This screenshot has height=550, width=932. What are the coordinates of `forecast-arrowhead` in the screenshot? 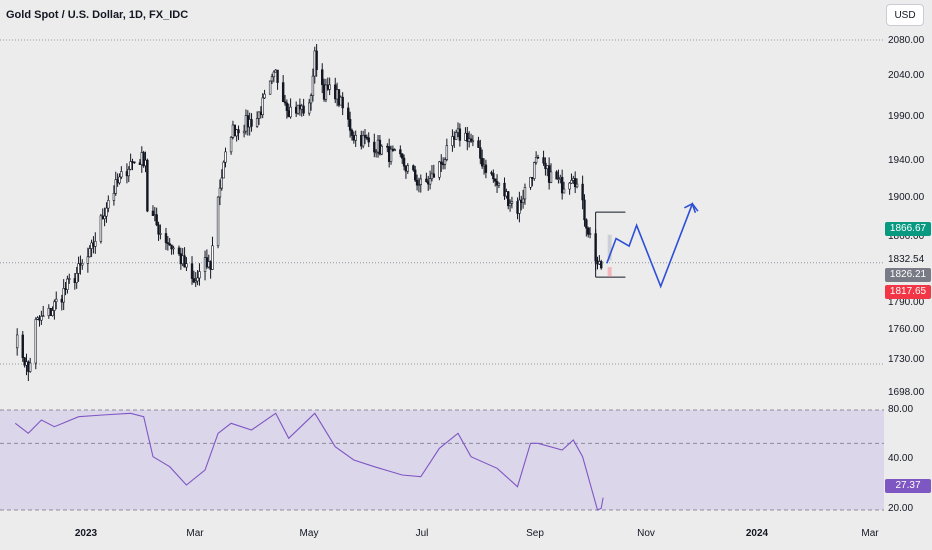 It's located at (690, 208).